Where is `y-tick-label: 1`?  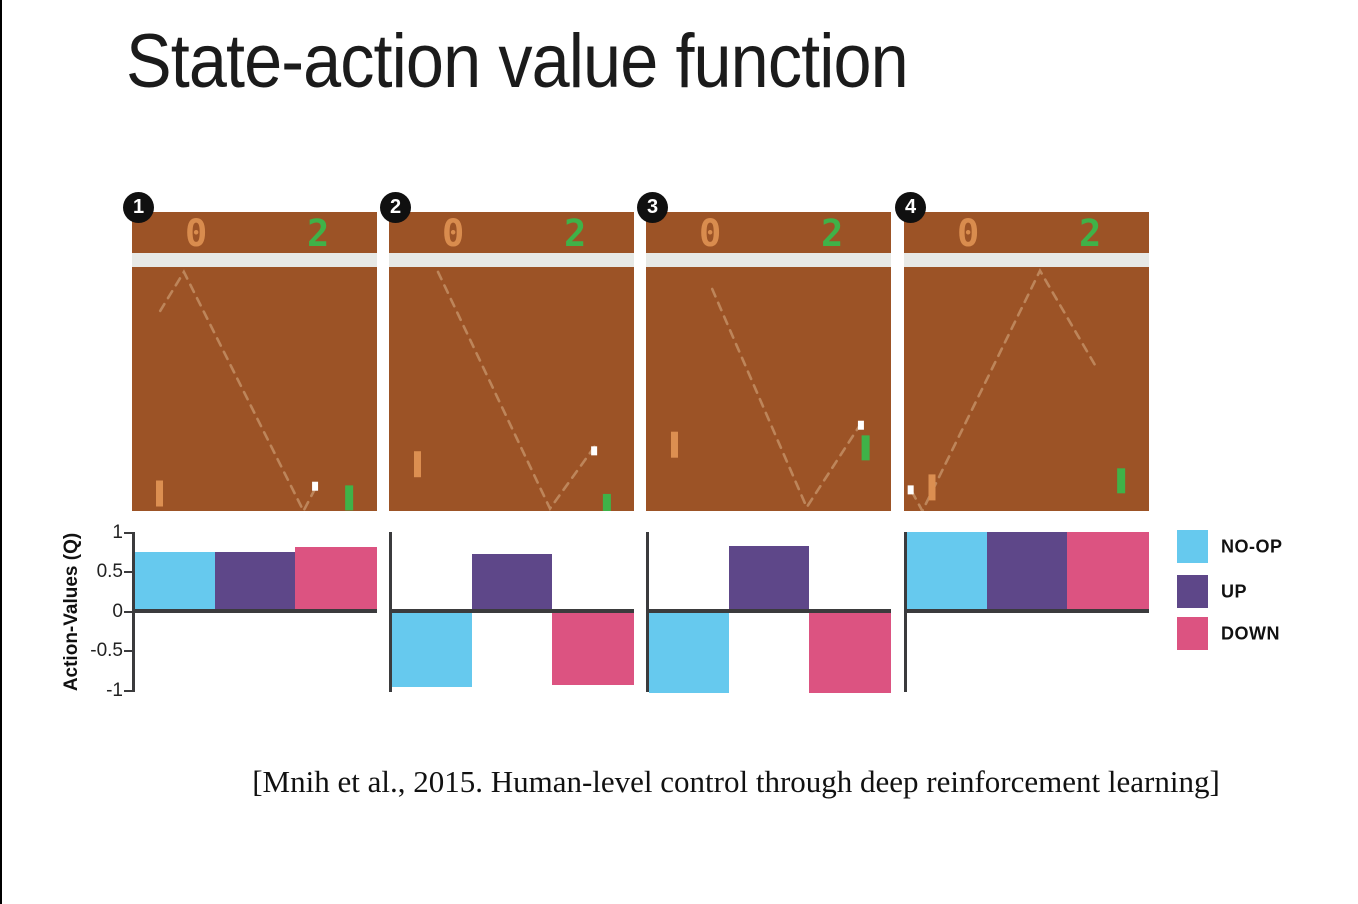 y-tick-label: 1 is located at coordinates (117, 532).